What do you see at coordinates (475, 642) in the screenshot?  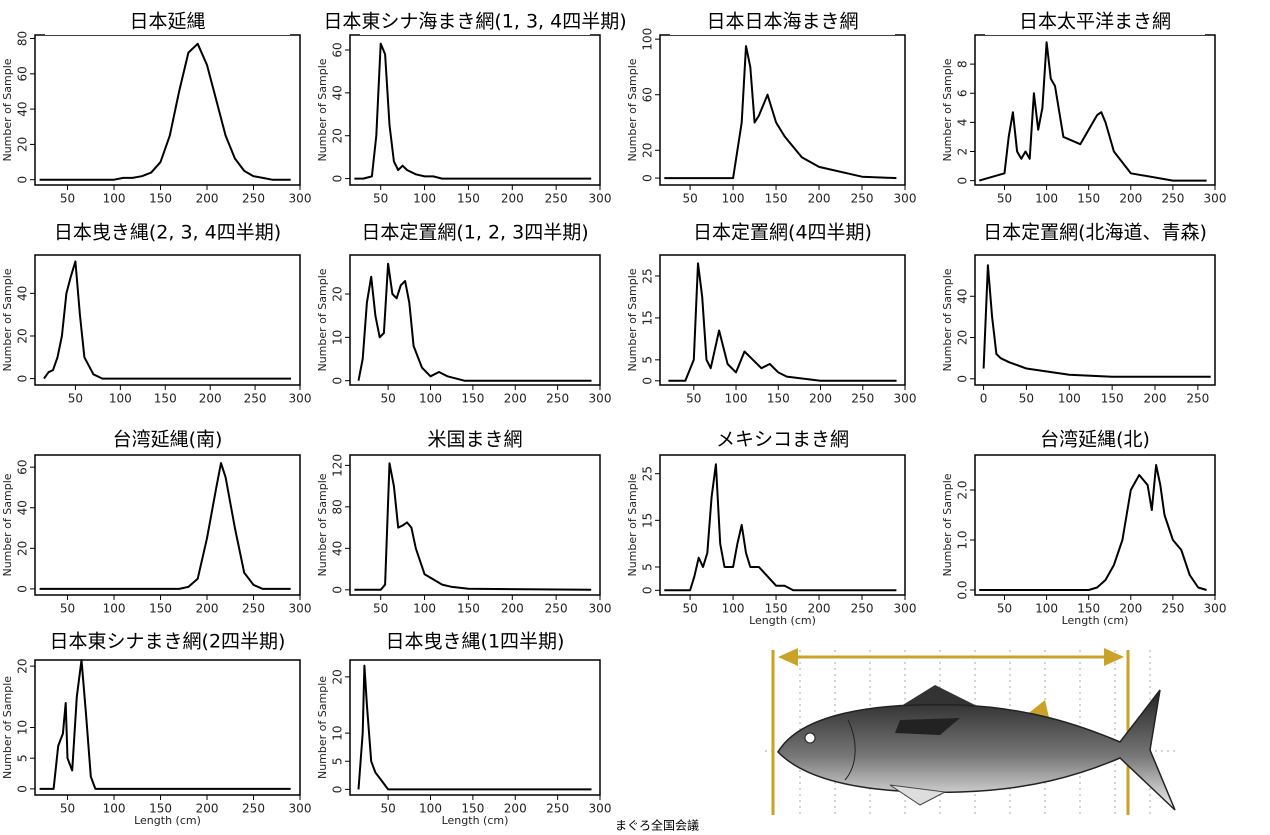 I see `chart-title: 日本曳き縄(1四半期)` at bounding box center [475, 642].